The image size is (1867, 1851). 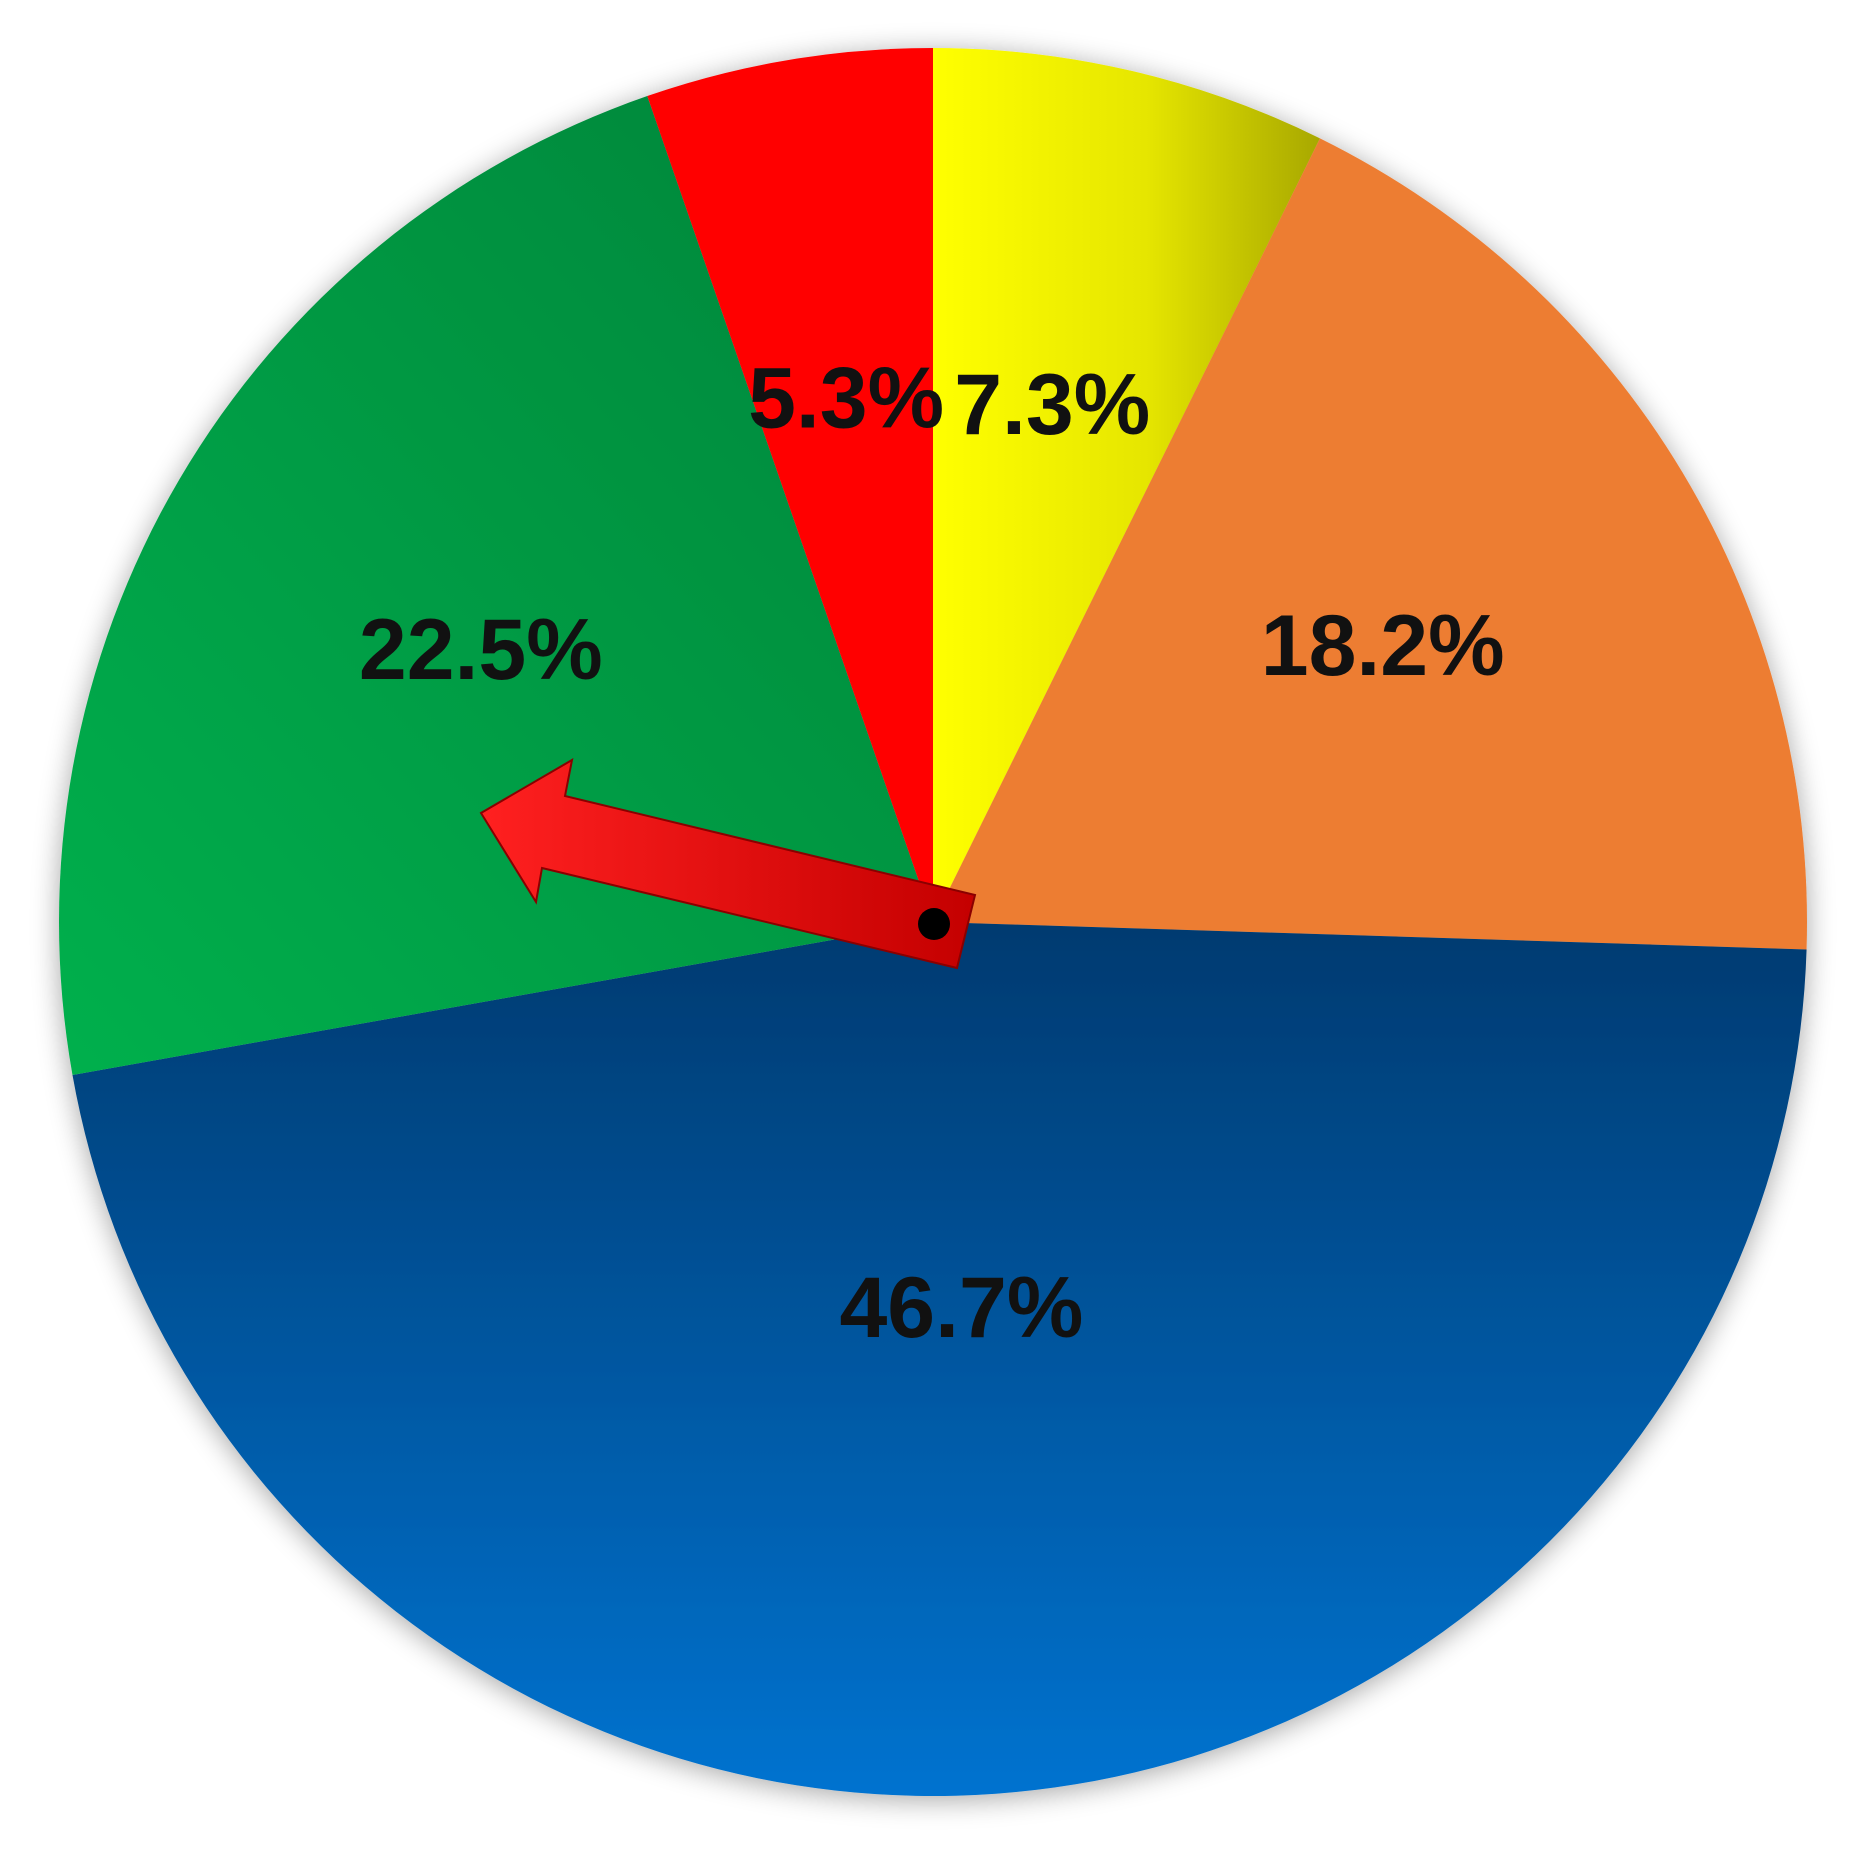 What do you see at coordinates (846, 399) in the screenshot?
I see `slice-label-4: 5.3%` at bounding box center [846, 399].